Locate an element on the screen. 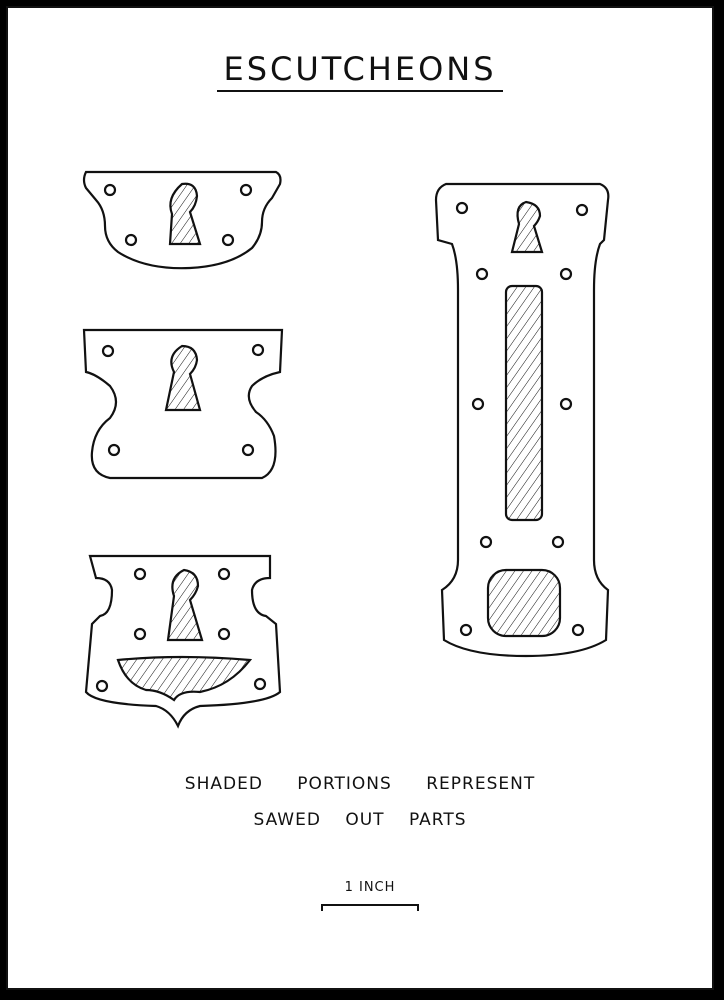  title-text: ESCUTCHEONS is located at coordinates (360, 71).